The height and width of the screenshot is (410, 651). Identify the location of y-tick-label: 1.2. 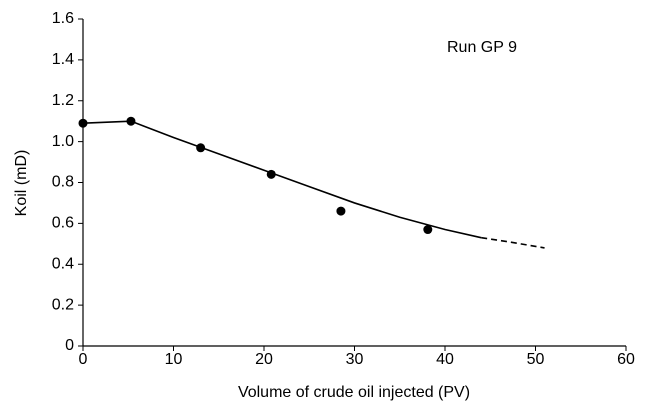
(63, 100).